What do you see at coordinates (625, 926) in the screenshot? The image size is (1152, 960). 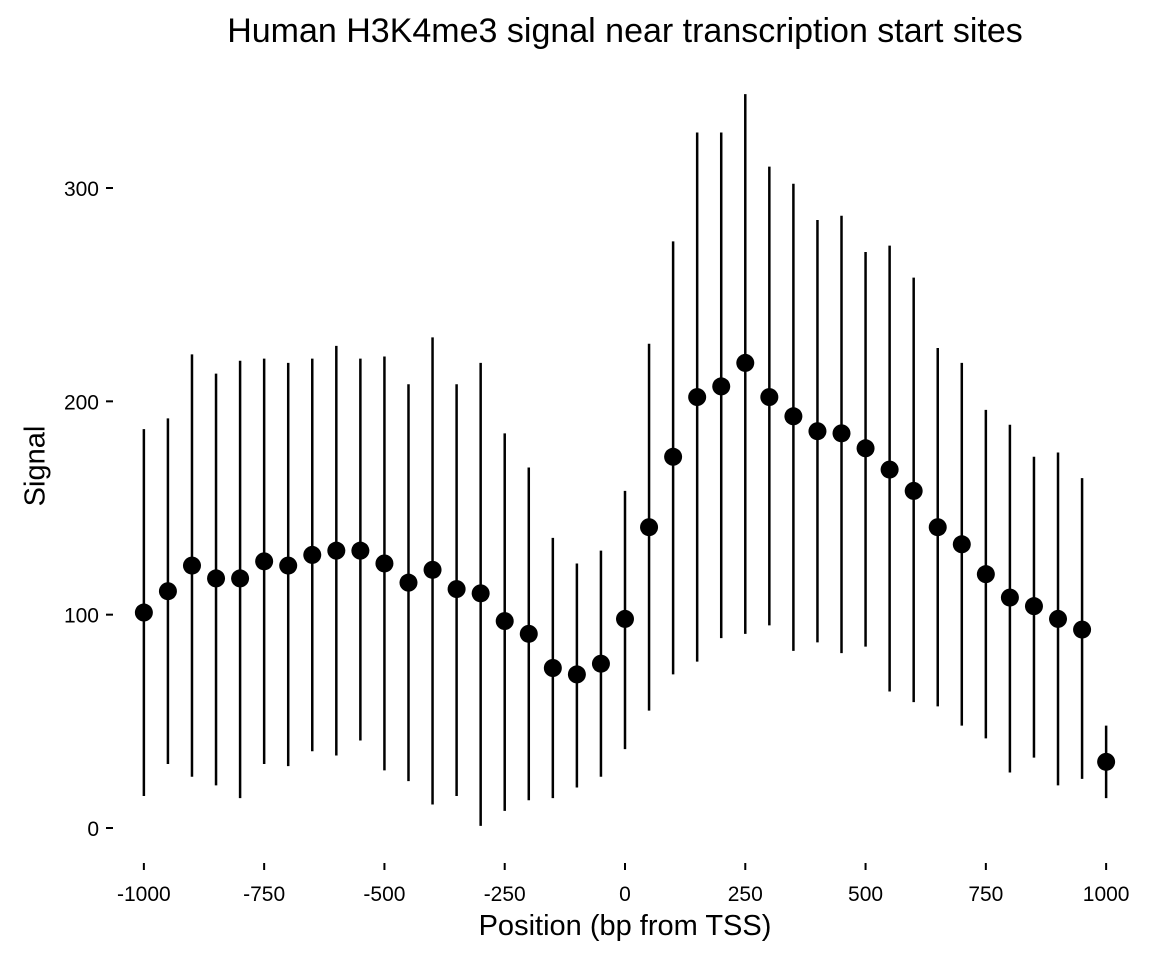 I see `x-axis-title: Position (bp from TSS)` at bounding box center [625, 926].